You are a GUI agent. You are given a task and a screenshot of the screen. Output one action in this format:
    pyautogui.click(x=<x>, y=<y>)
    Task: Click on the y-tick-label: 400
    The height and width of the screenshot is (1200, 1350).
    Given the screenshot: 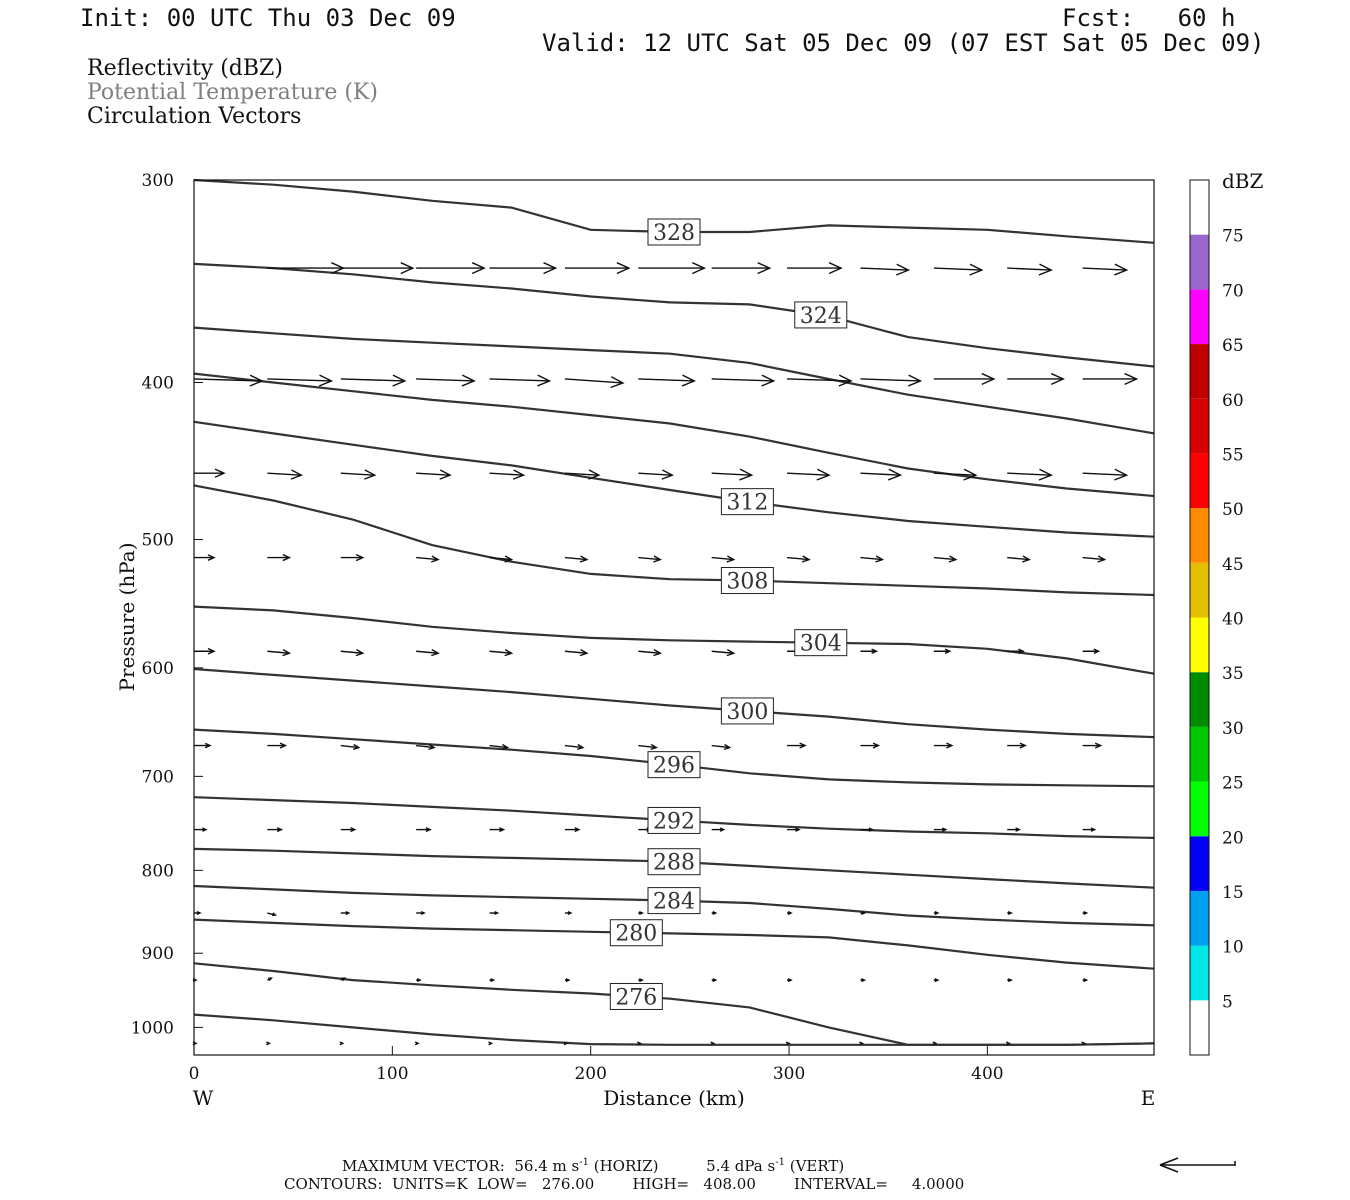 What is the action you would take?
    pyautogui.click(x=158, y=383)
    